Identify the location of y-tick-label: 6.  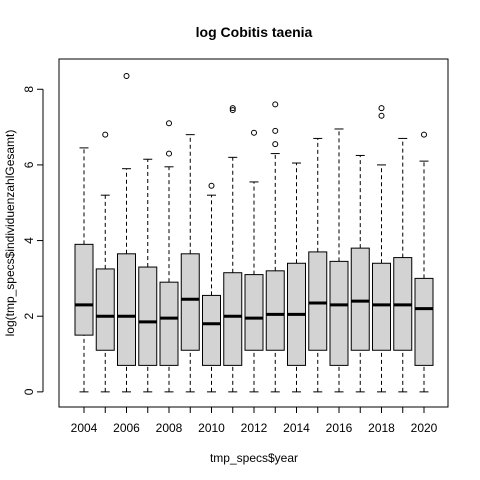
(29, 164).